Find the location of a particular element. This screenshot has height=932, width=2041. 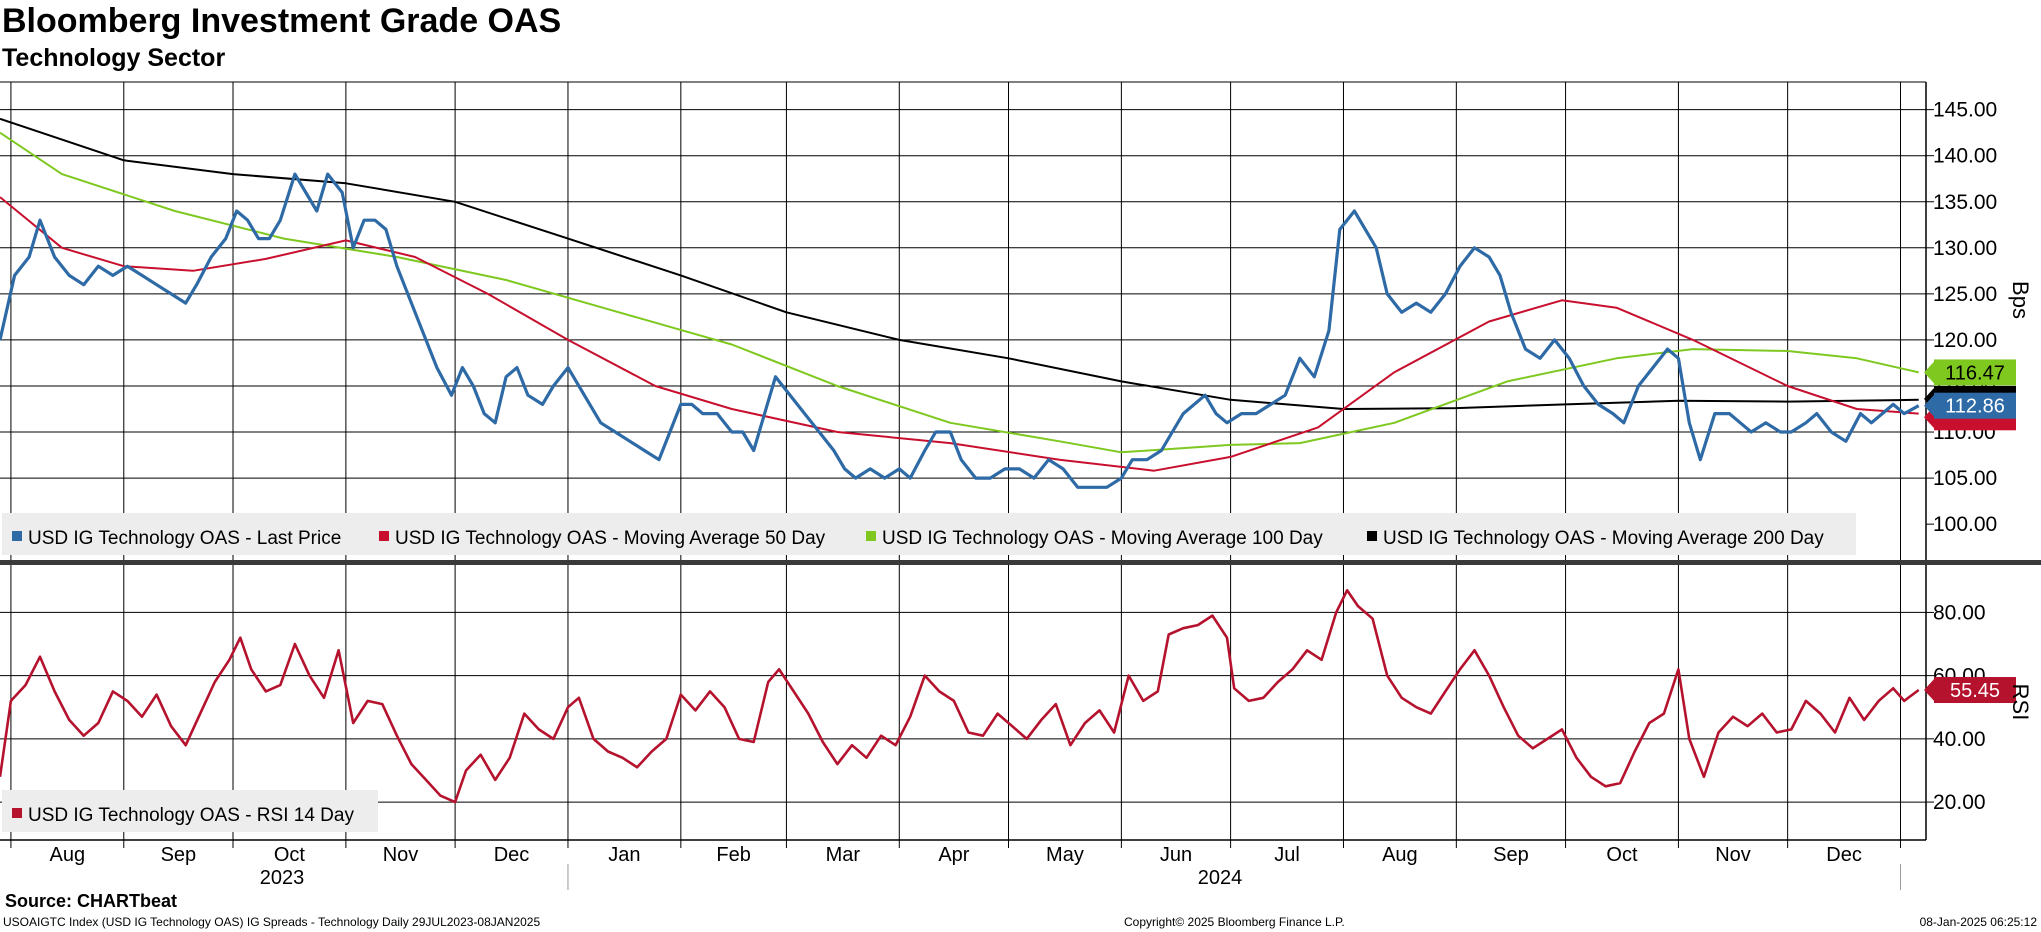

y-axis-label: Bps is located at coordinates (2020, 300).